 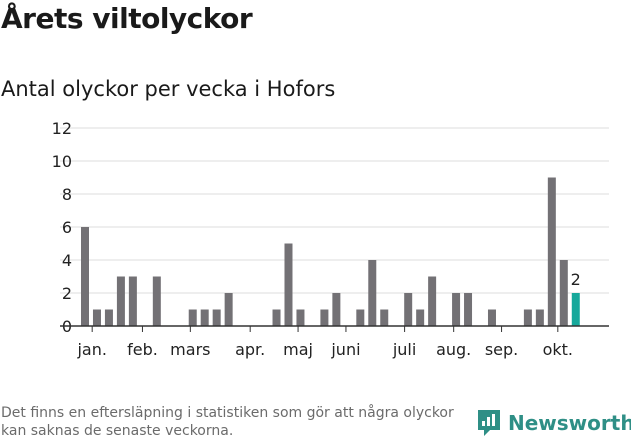 What do you see at coordinates (62, 128) in the screenshot?
I see `y-tick-label: 12` at bounding box center [62, 128].